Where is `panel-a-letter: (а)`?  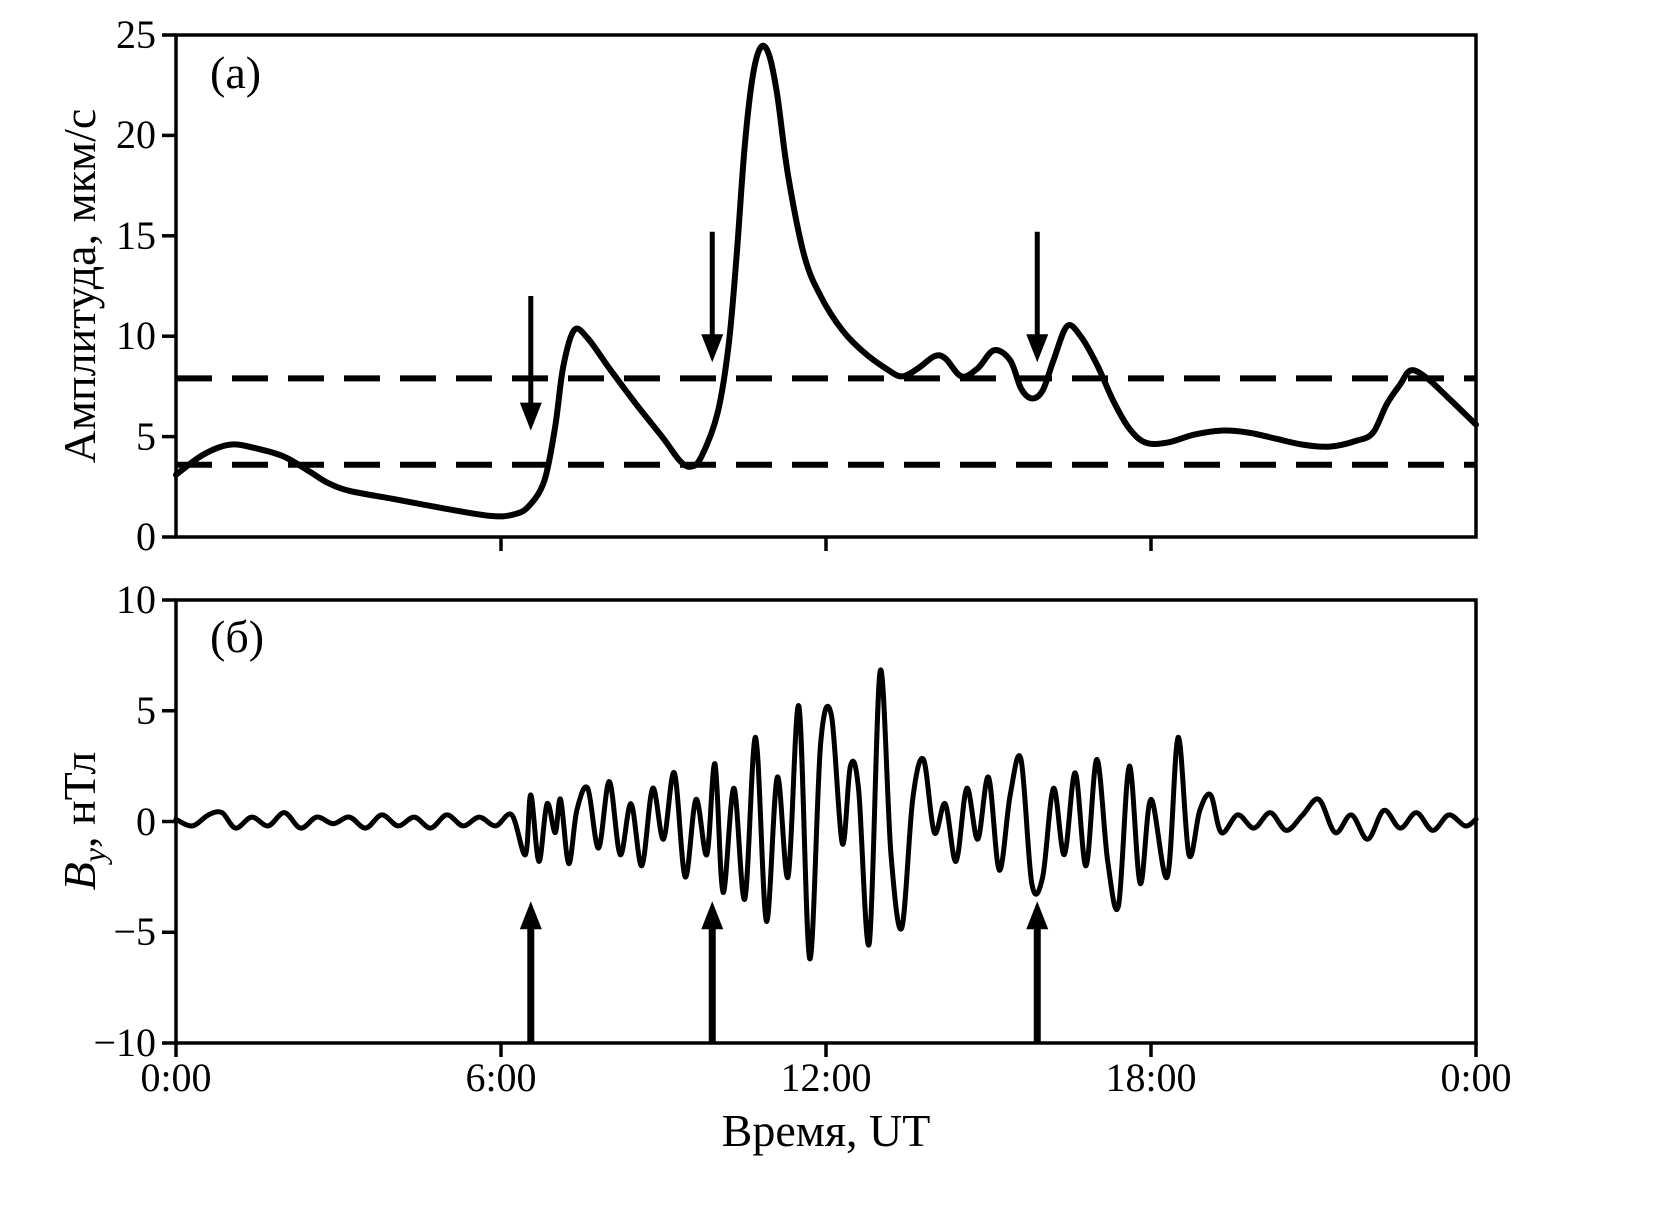
panel-a-letter: (а) is located at coordinates (236, 72).